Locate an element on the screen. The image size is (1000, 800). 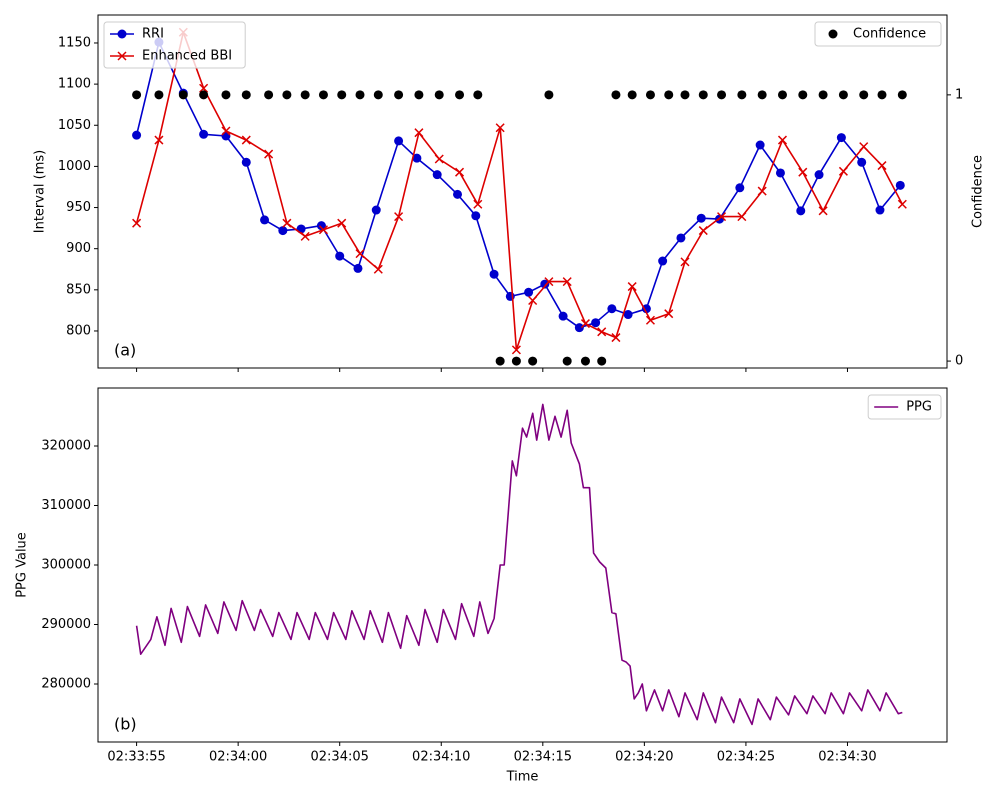
x-axis-label: Time is located at coordinates (522, 777).